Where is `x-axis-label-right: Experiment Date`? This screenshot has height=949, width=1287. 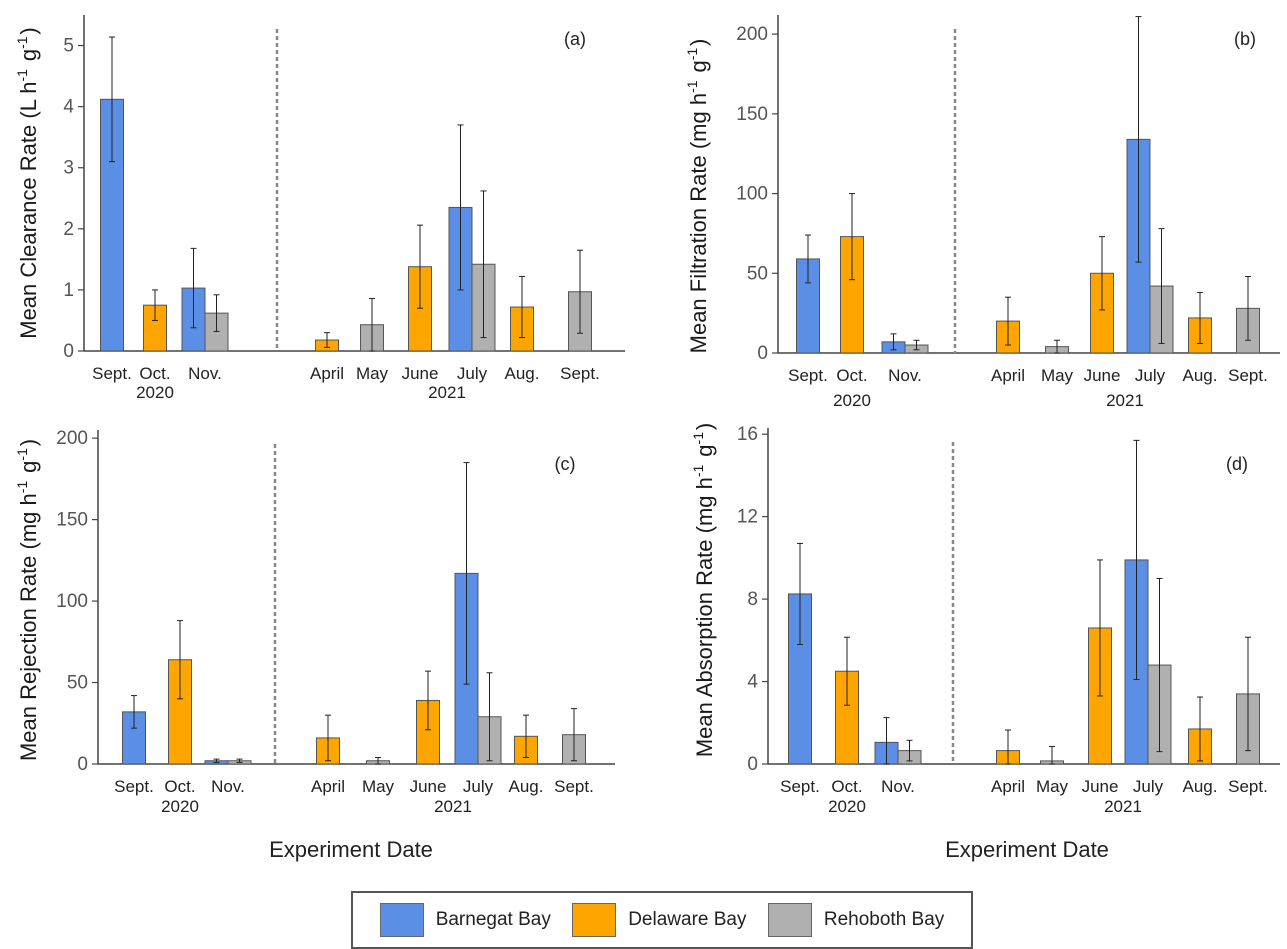 x-axis-label-right: Experiment Date is located at coordinates (1027, 849).